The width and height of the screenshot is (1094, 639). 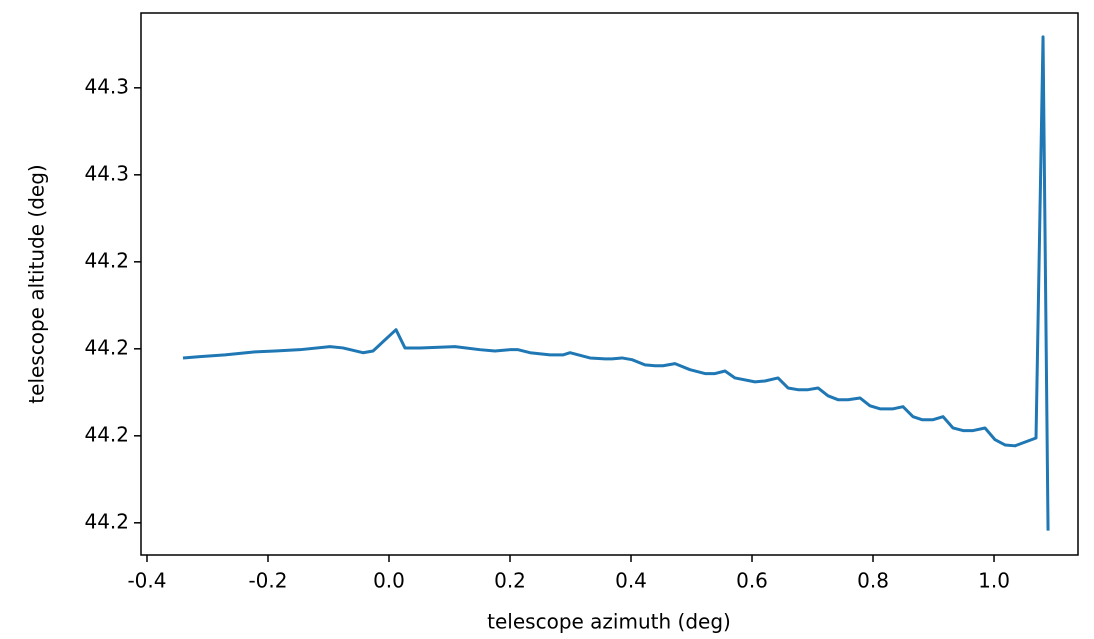 I want to click on x-tick-label: 0.2, so click(x=510, y=581).